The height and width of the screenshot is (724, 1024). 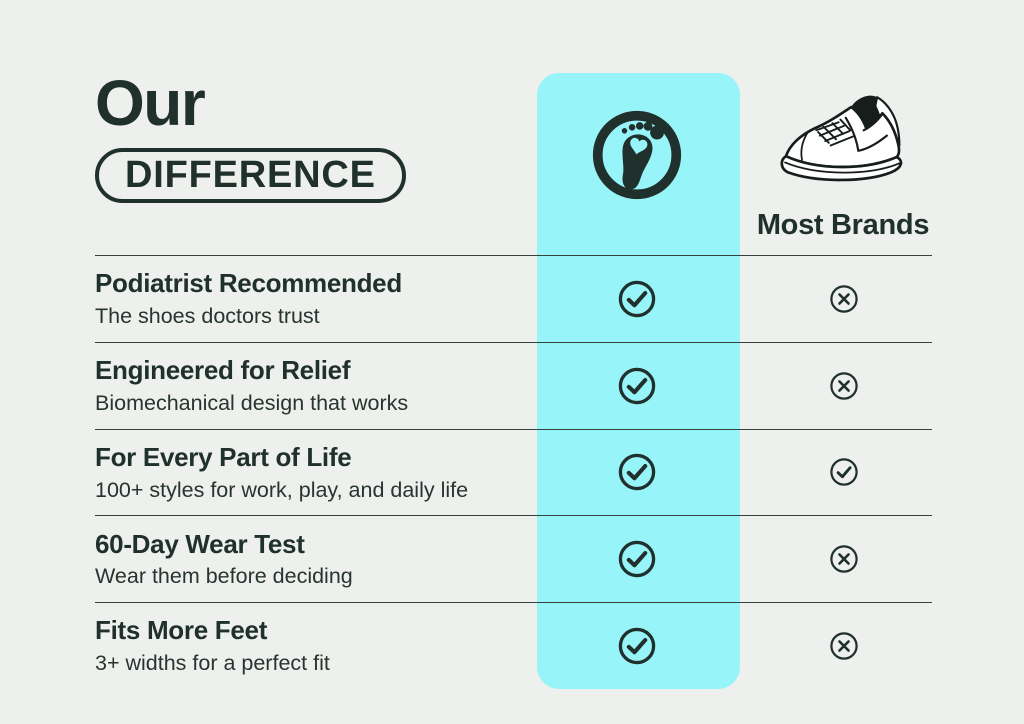 I want to click on sneaker-icon, so click(x=844, y=143).